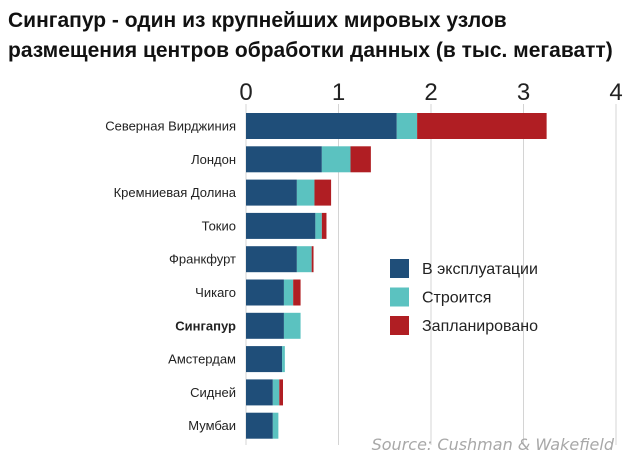  Describe the element at coordinates (213, 392) in the screenshot. I see `category-label: Сидней` at that location.